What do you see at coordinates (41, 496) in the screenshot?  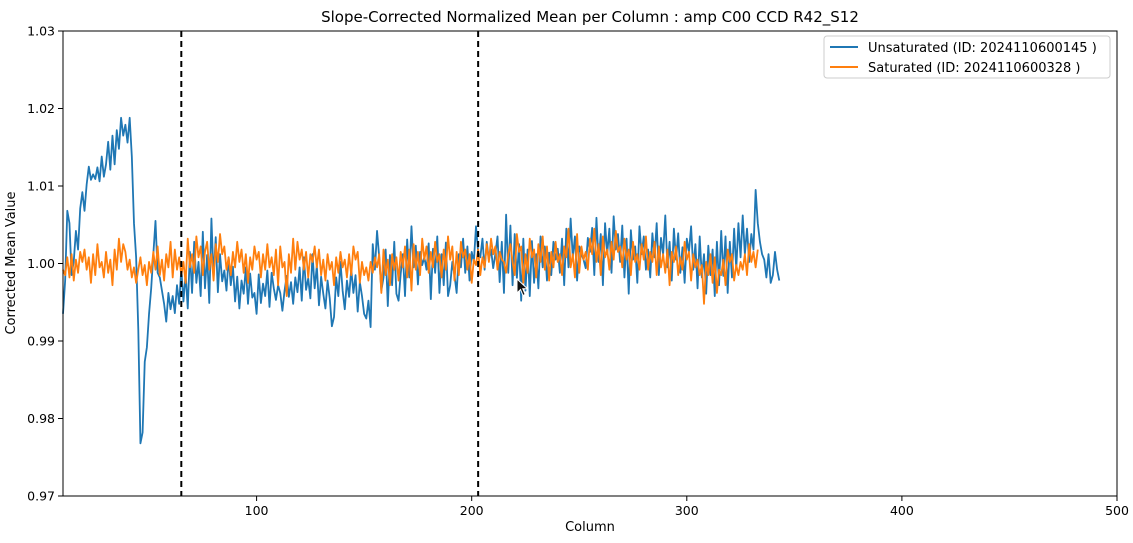 I see `y-tick-label: 0.97` at bounding box center [41, 496].